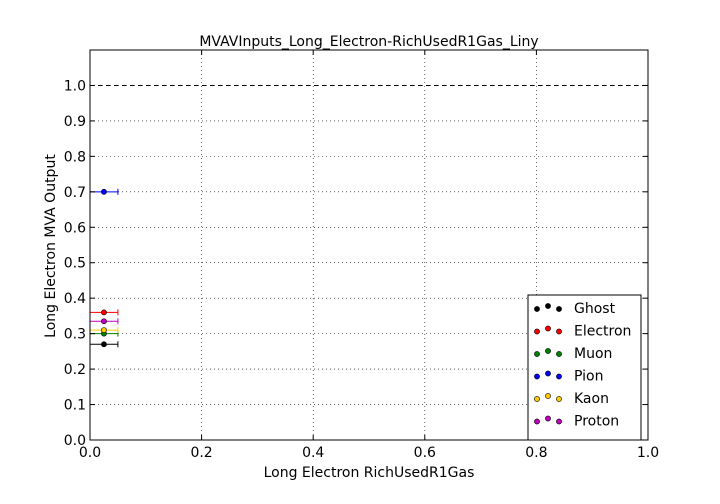 This screenshot has width=720, height=504. What do you see at coordinates (75, 193) in the screenshot?
I see `y-tick-label: 0.7` at bounding box center [75, 193].